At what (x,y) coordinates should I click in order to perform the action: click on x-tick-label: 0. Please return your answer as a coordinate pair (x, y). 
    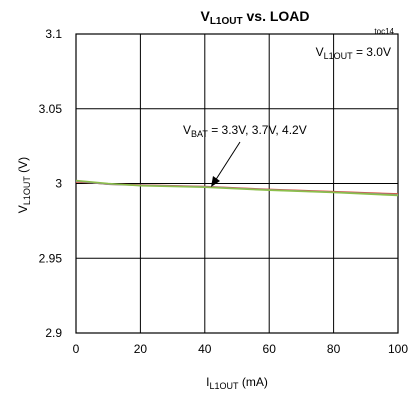
    Looking at the image, I should click on (76, 349).